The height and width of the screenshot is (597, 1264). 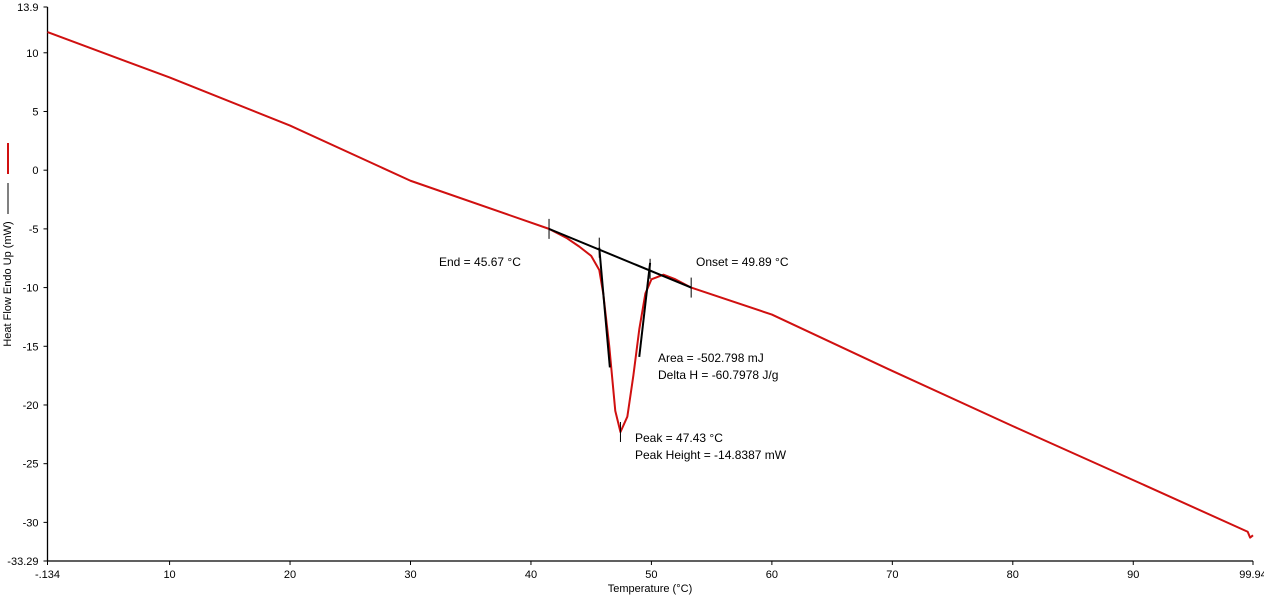 I want to click on x-tick-label: 80, so click(x=1013, y=575).